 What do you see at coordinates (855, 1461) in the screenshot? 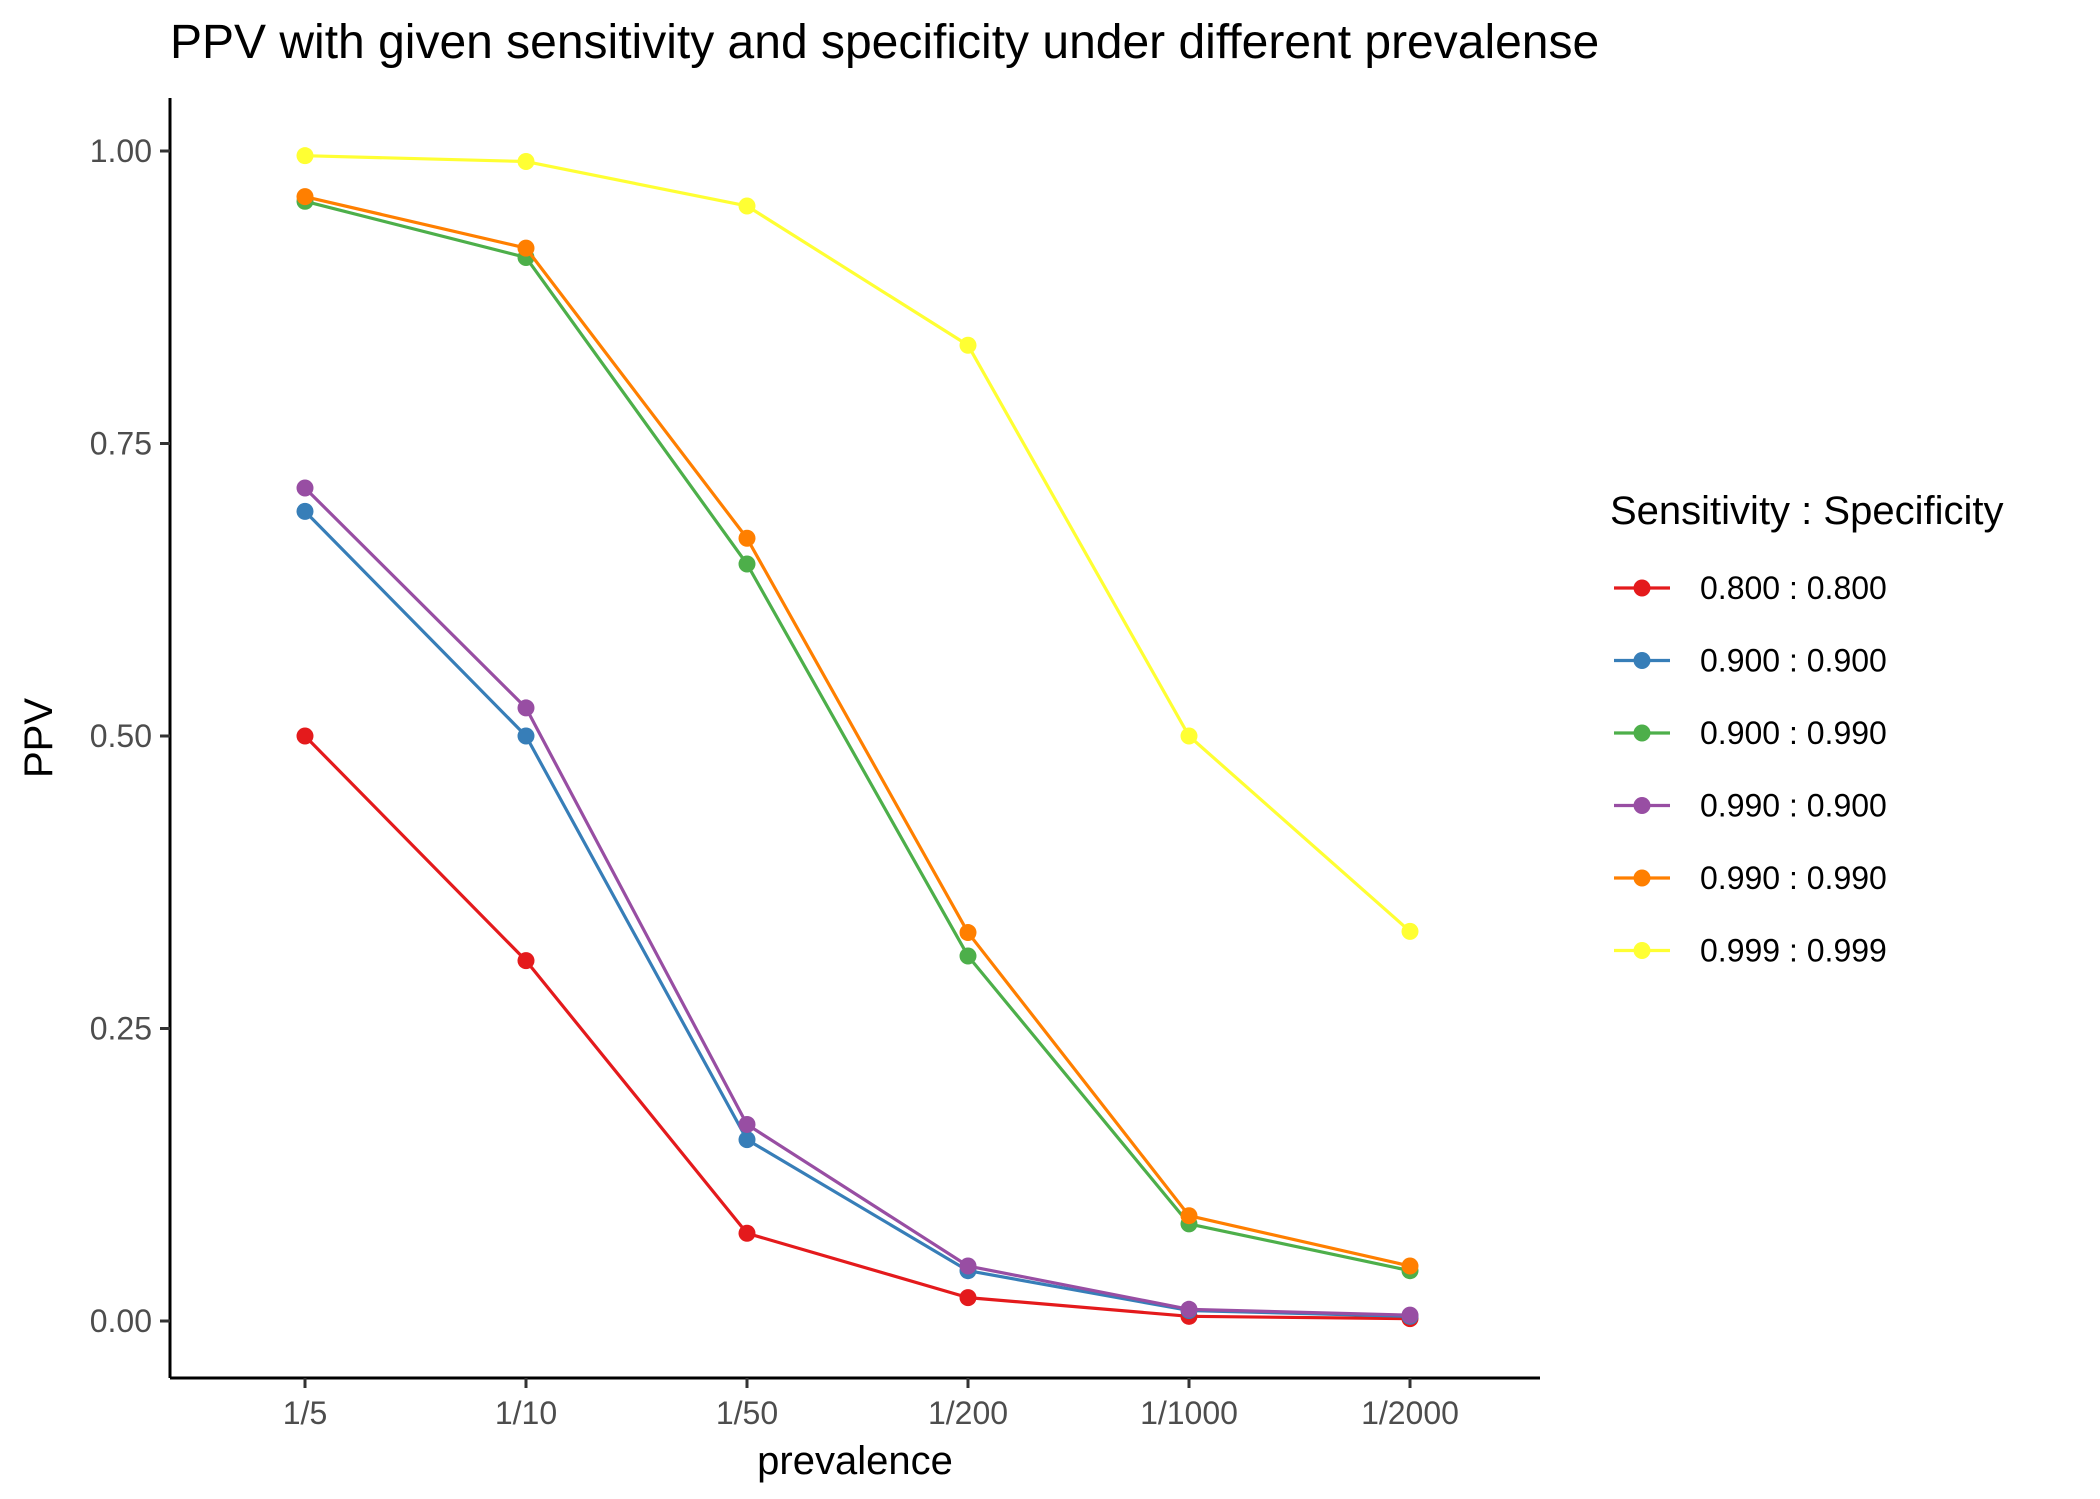
I see `x-axis-title: prevalence` at bounding box center [855, 1461].